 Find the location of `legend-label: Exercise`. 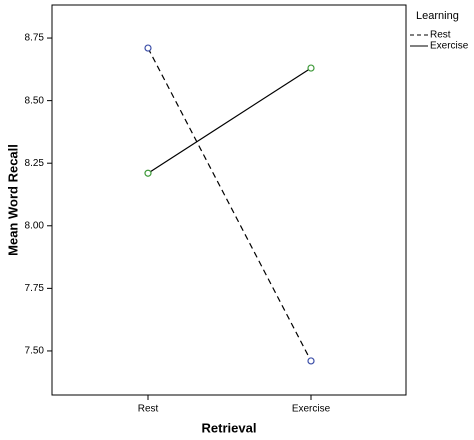

legend-label: Exercise is located at coordinates (449, 46).